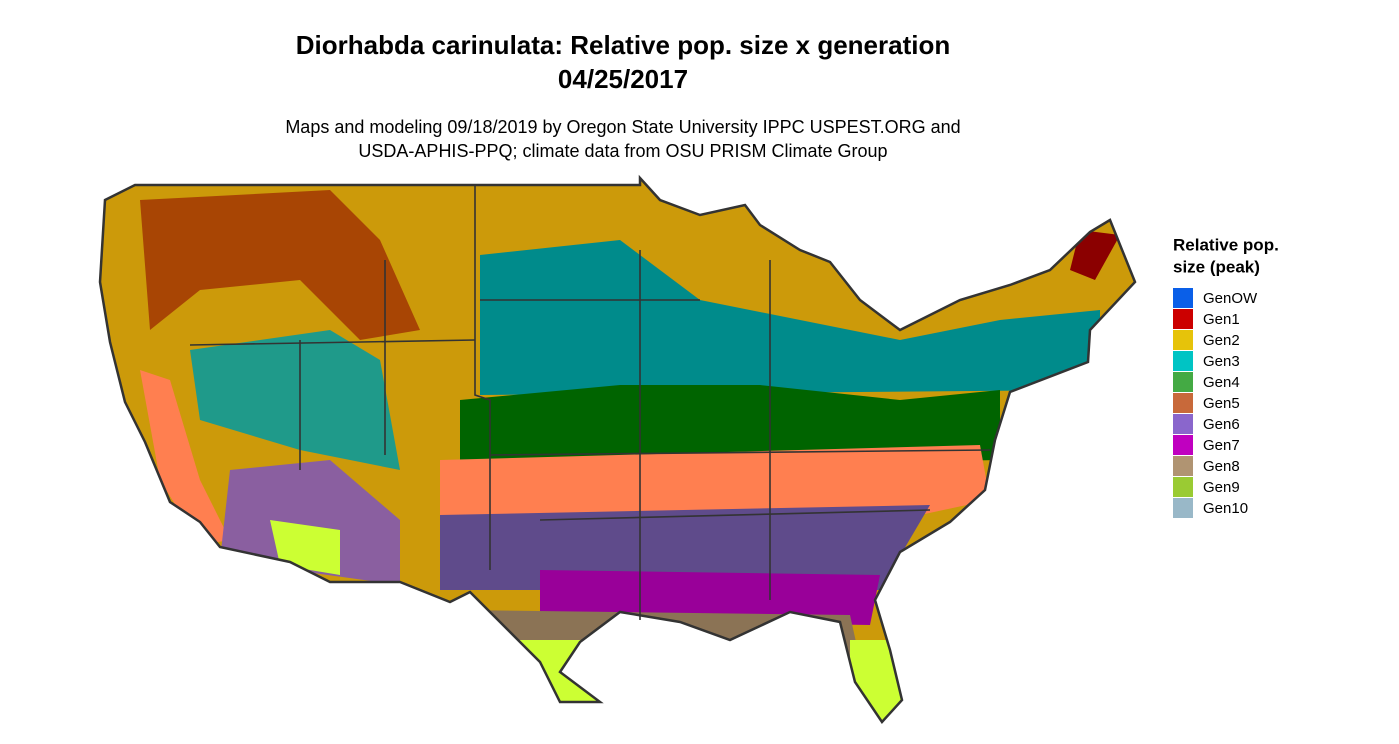 This screenshot has height=744, width=1399. What do you see at coordinates (1221, 382) in the screenshot?
I see `legend-label: Gen4` at bounding box center [1221, 382].